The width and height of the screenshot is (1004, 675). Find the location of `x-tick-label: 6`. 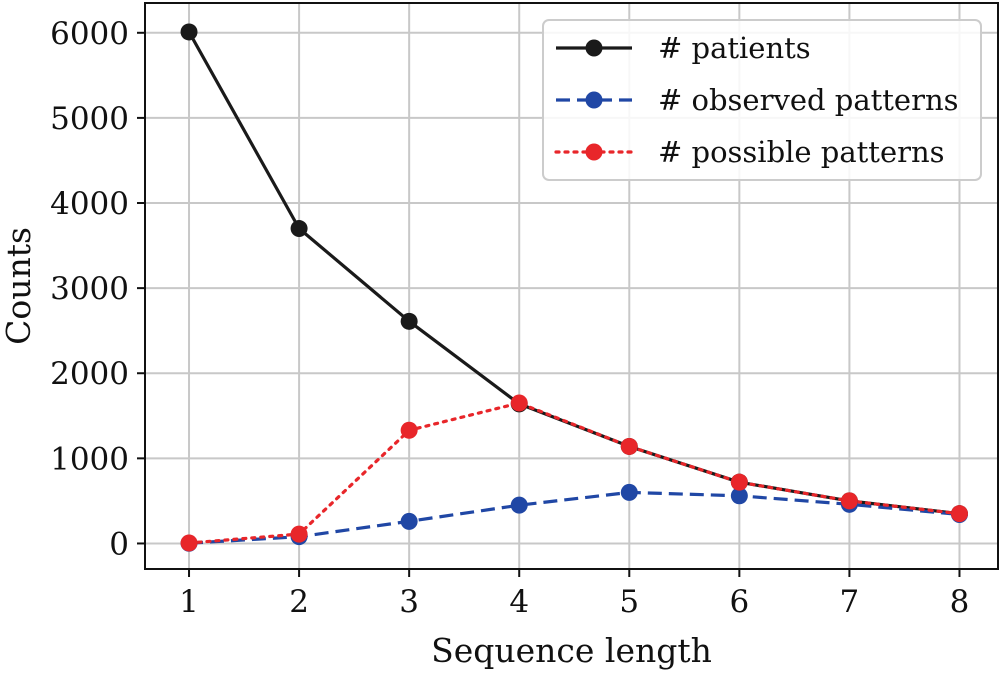

x-tick-label: 6 is located at coordinates (739, 602).